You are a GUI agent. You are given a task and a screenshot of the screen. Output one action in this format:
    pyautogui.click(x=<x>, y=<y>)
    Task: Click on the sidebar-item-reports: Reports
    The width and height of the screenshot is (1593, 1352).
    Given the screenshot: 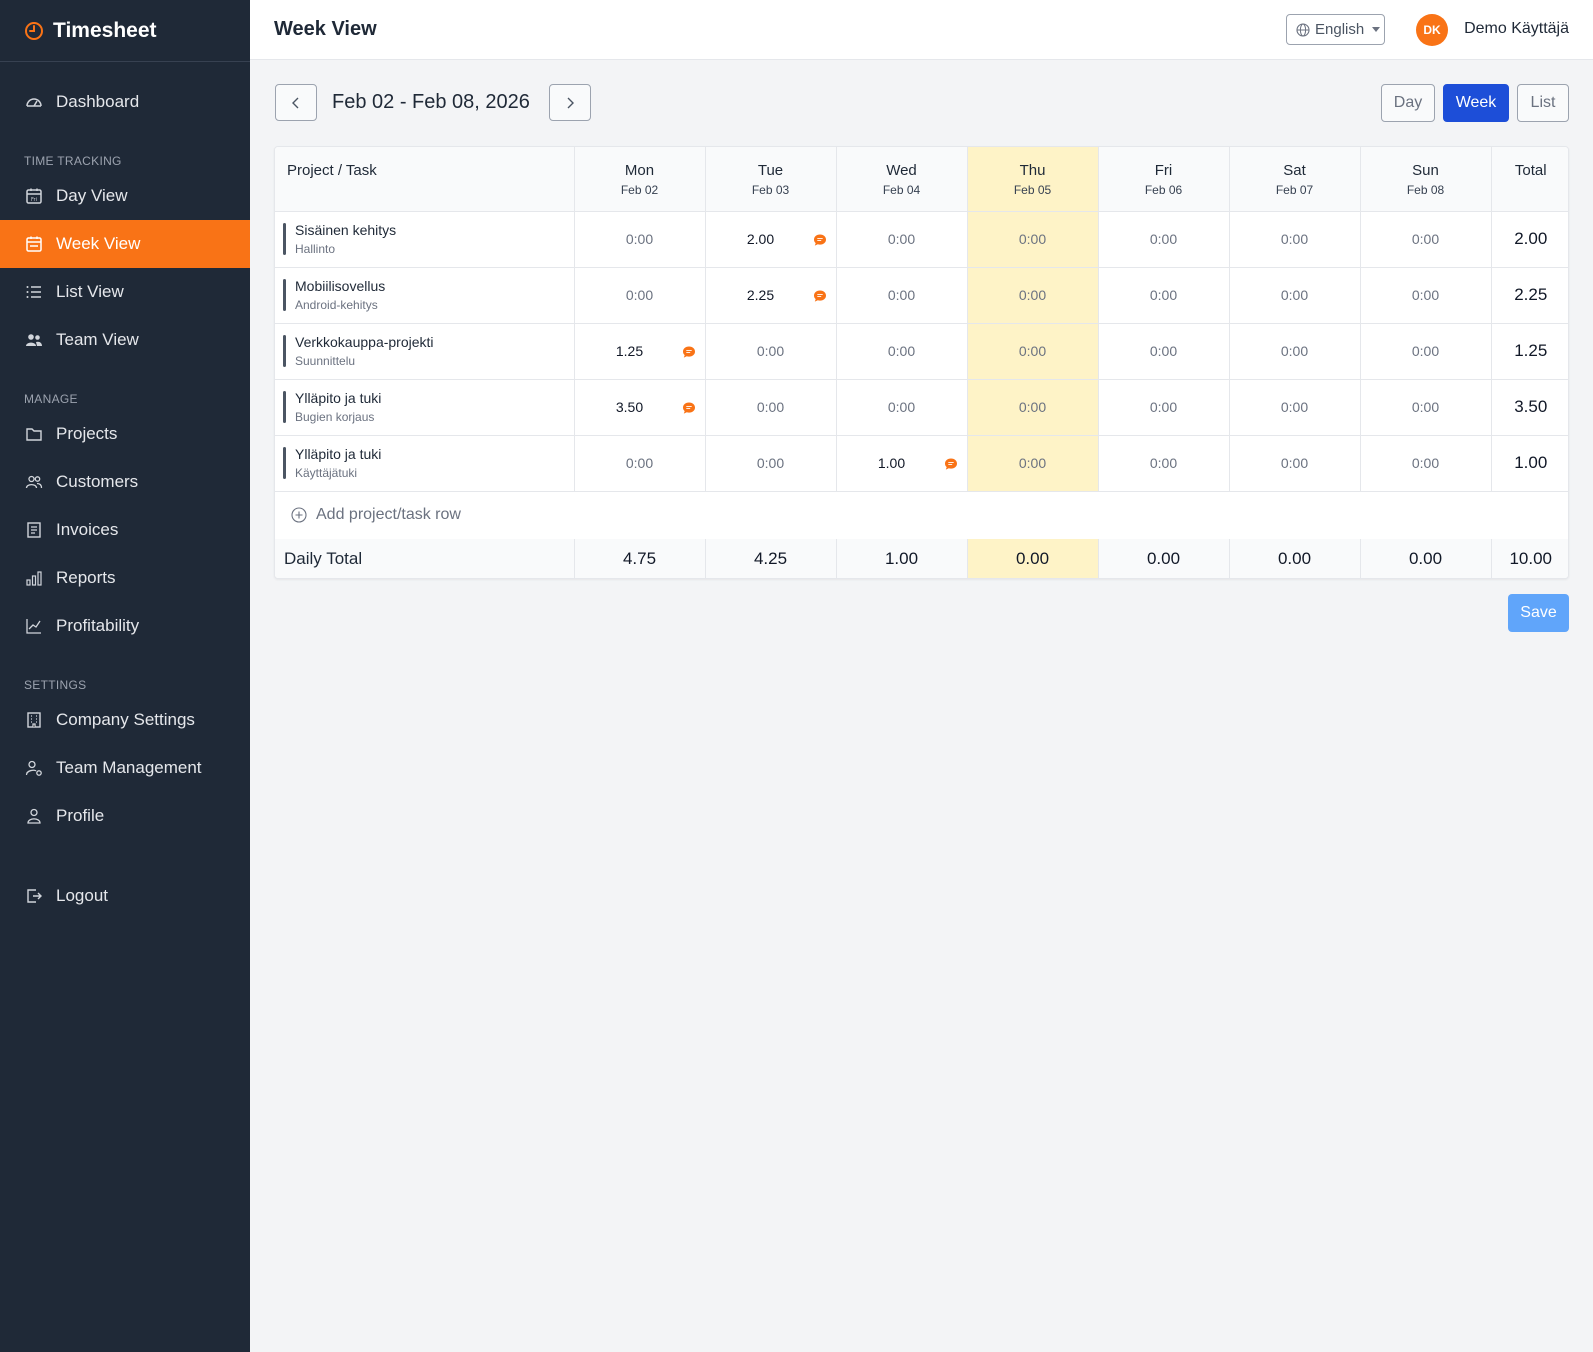 What is the action you would take?
    pyautogui.click(x=125, y=578)
    